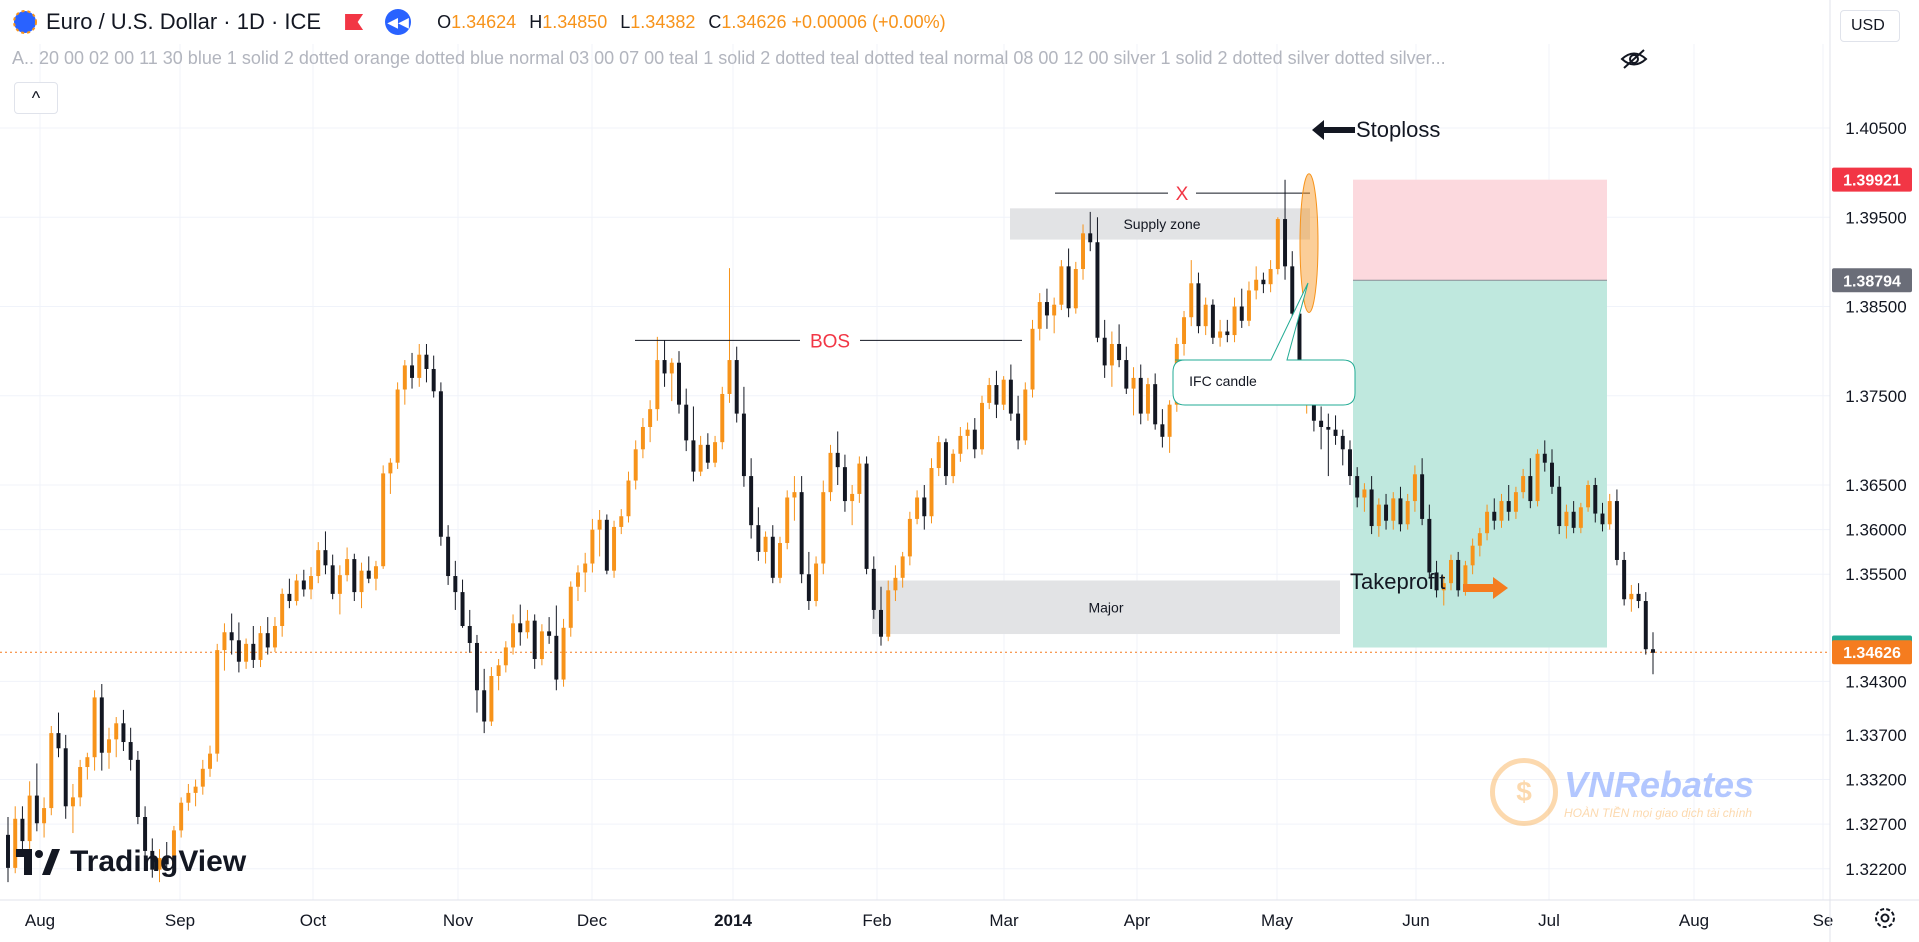  What do you see at coordinates (1223, 381) in the screenshot?
I see `ifc-callout-label: IFC candle` at bounding box center [1223, 381].